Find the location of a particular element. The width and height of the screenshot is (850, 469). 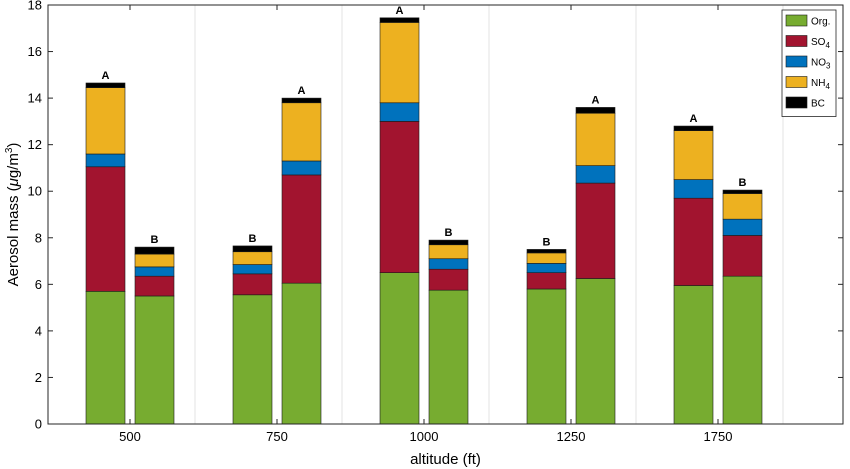

legend-entry: NH4 is located at coordinates (820, 84).